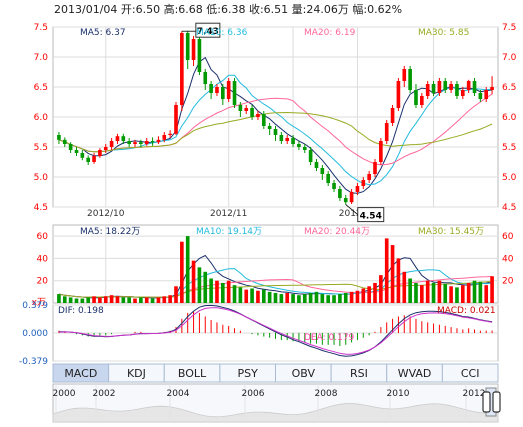 This screenshot has width=523, height=427. What do you see at coordinates (247, 373) in the screenshot?
I see `tab-psy: PSY` at bounding box center [247, 373].